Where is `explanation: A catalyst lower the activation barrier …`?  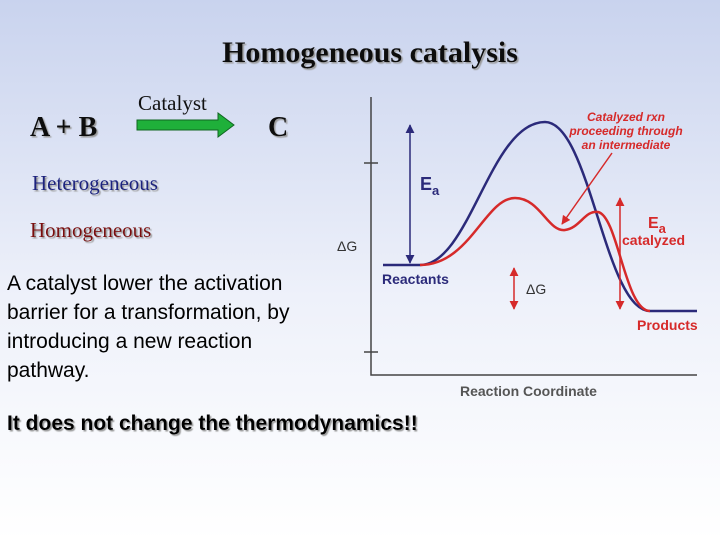 explanation: A catalyst lower the activation barrier … is located at coordinates (148, 327).